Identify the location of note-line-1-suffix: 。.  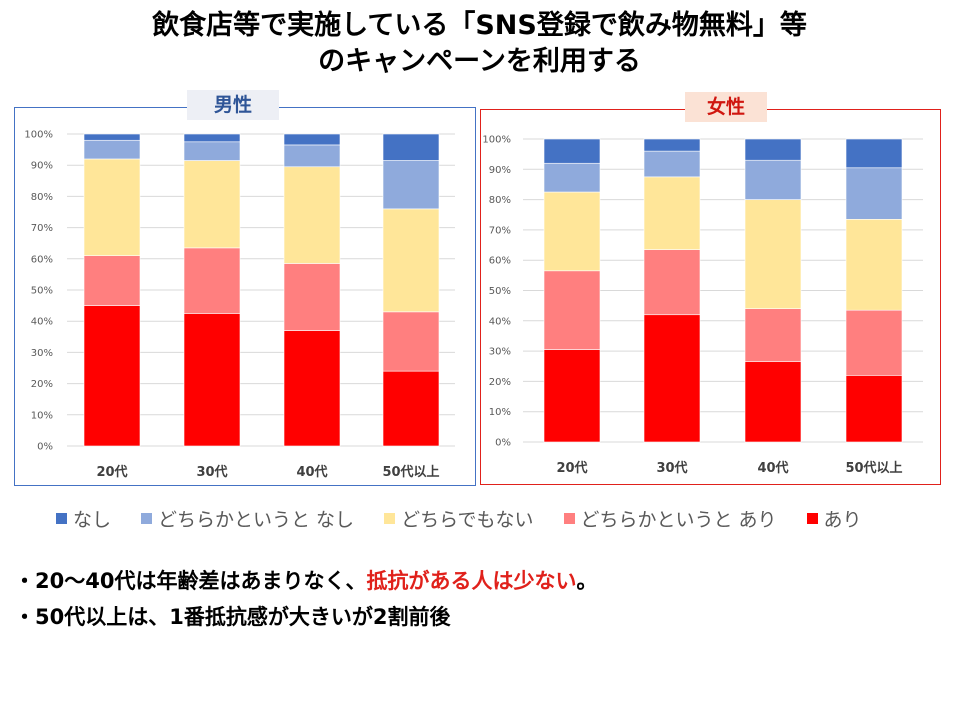
(587, 581).